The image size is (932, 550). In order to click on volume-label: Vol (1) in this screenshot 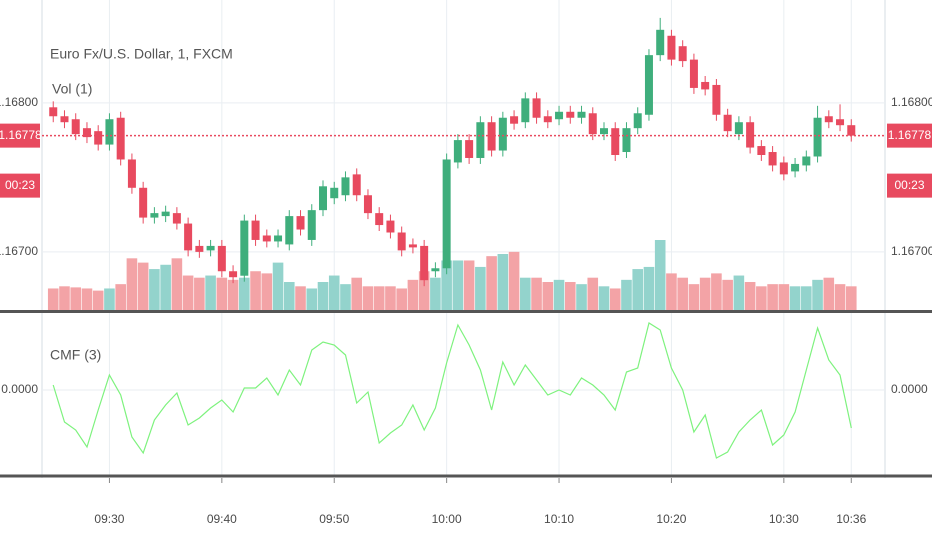, I will do `click(72, 89)`.